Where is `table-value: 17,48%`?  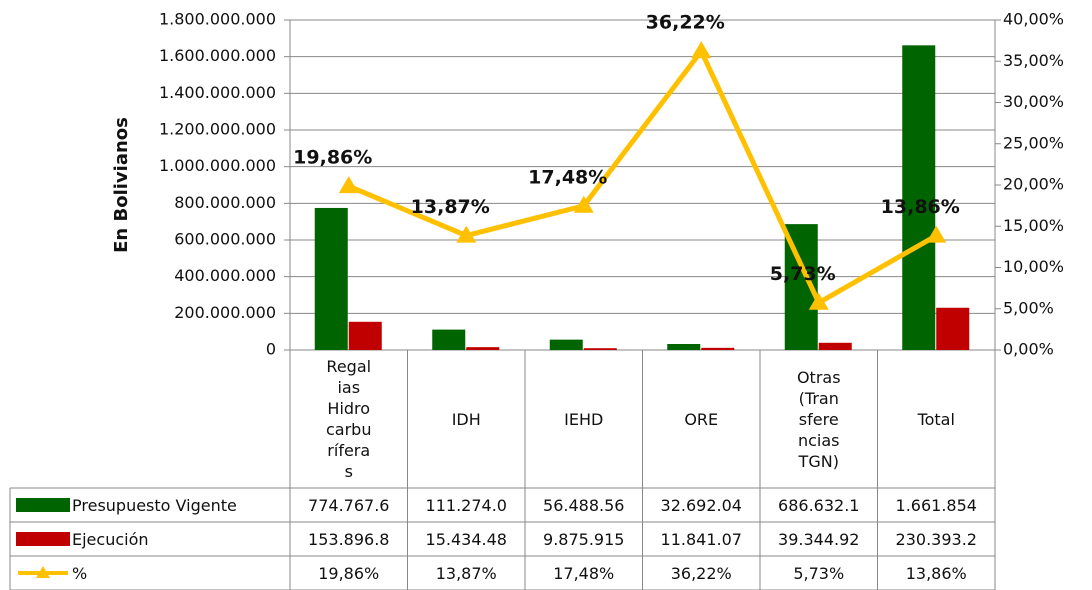
table-value: 17,48% is located at coordinates (584, 573).